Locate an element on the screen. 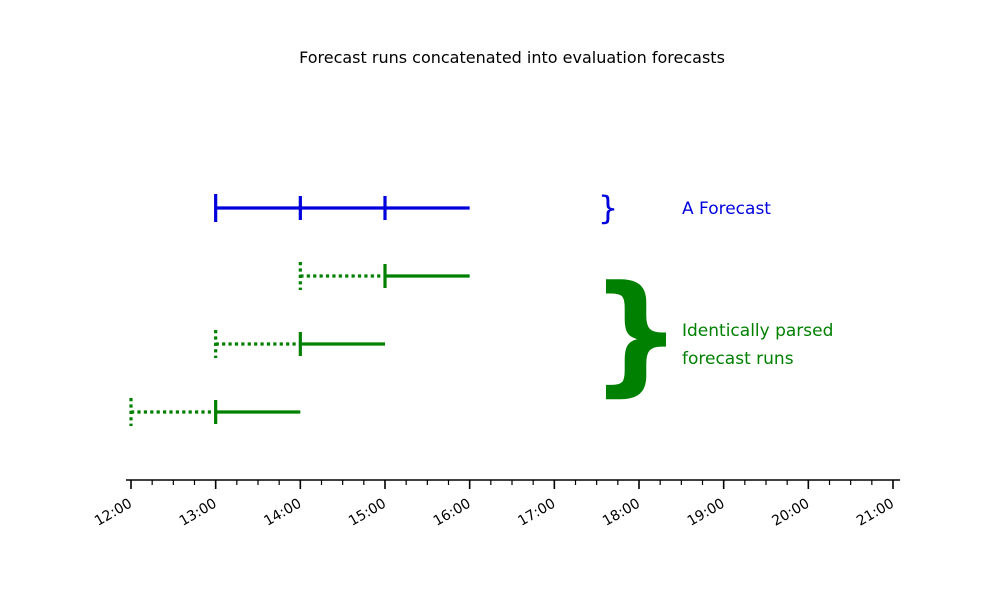 Image resolution: width=1000 pixels, height=600 pixels. x-tick-label: 19:00 is located at coordinates (706, 513).